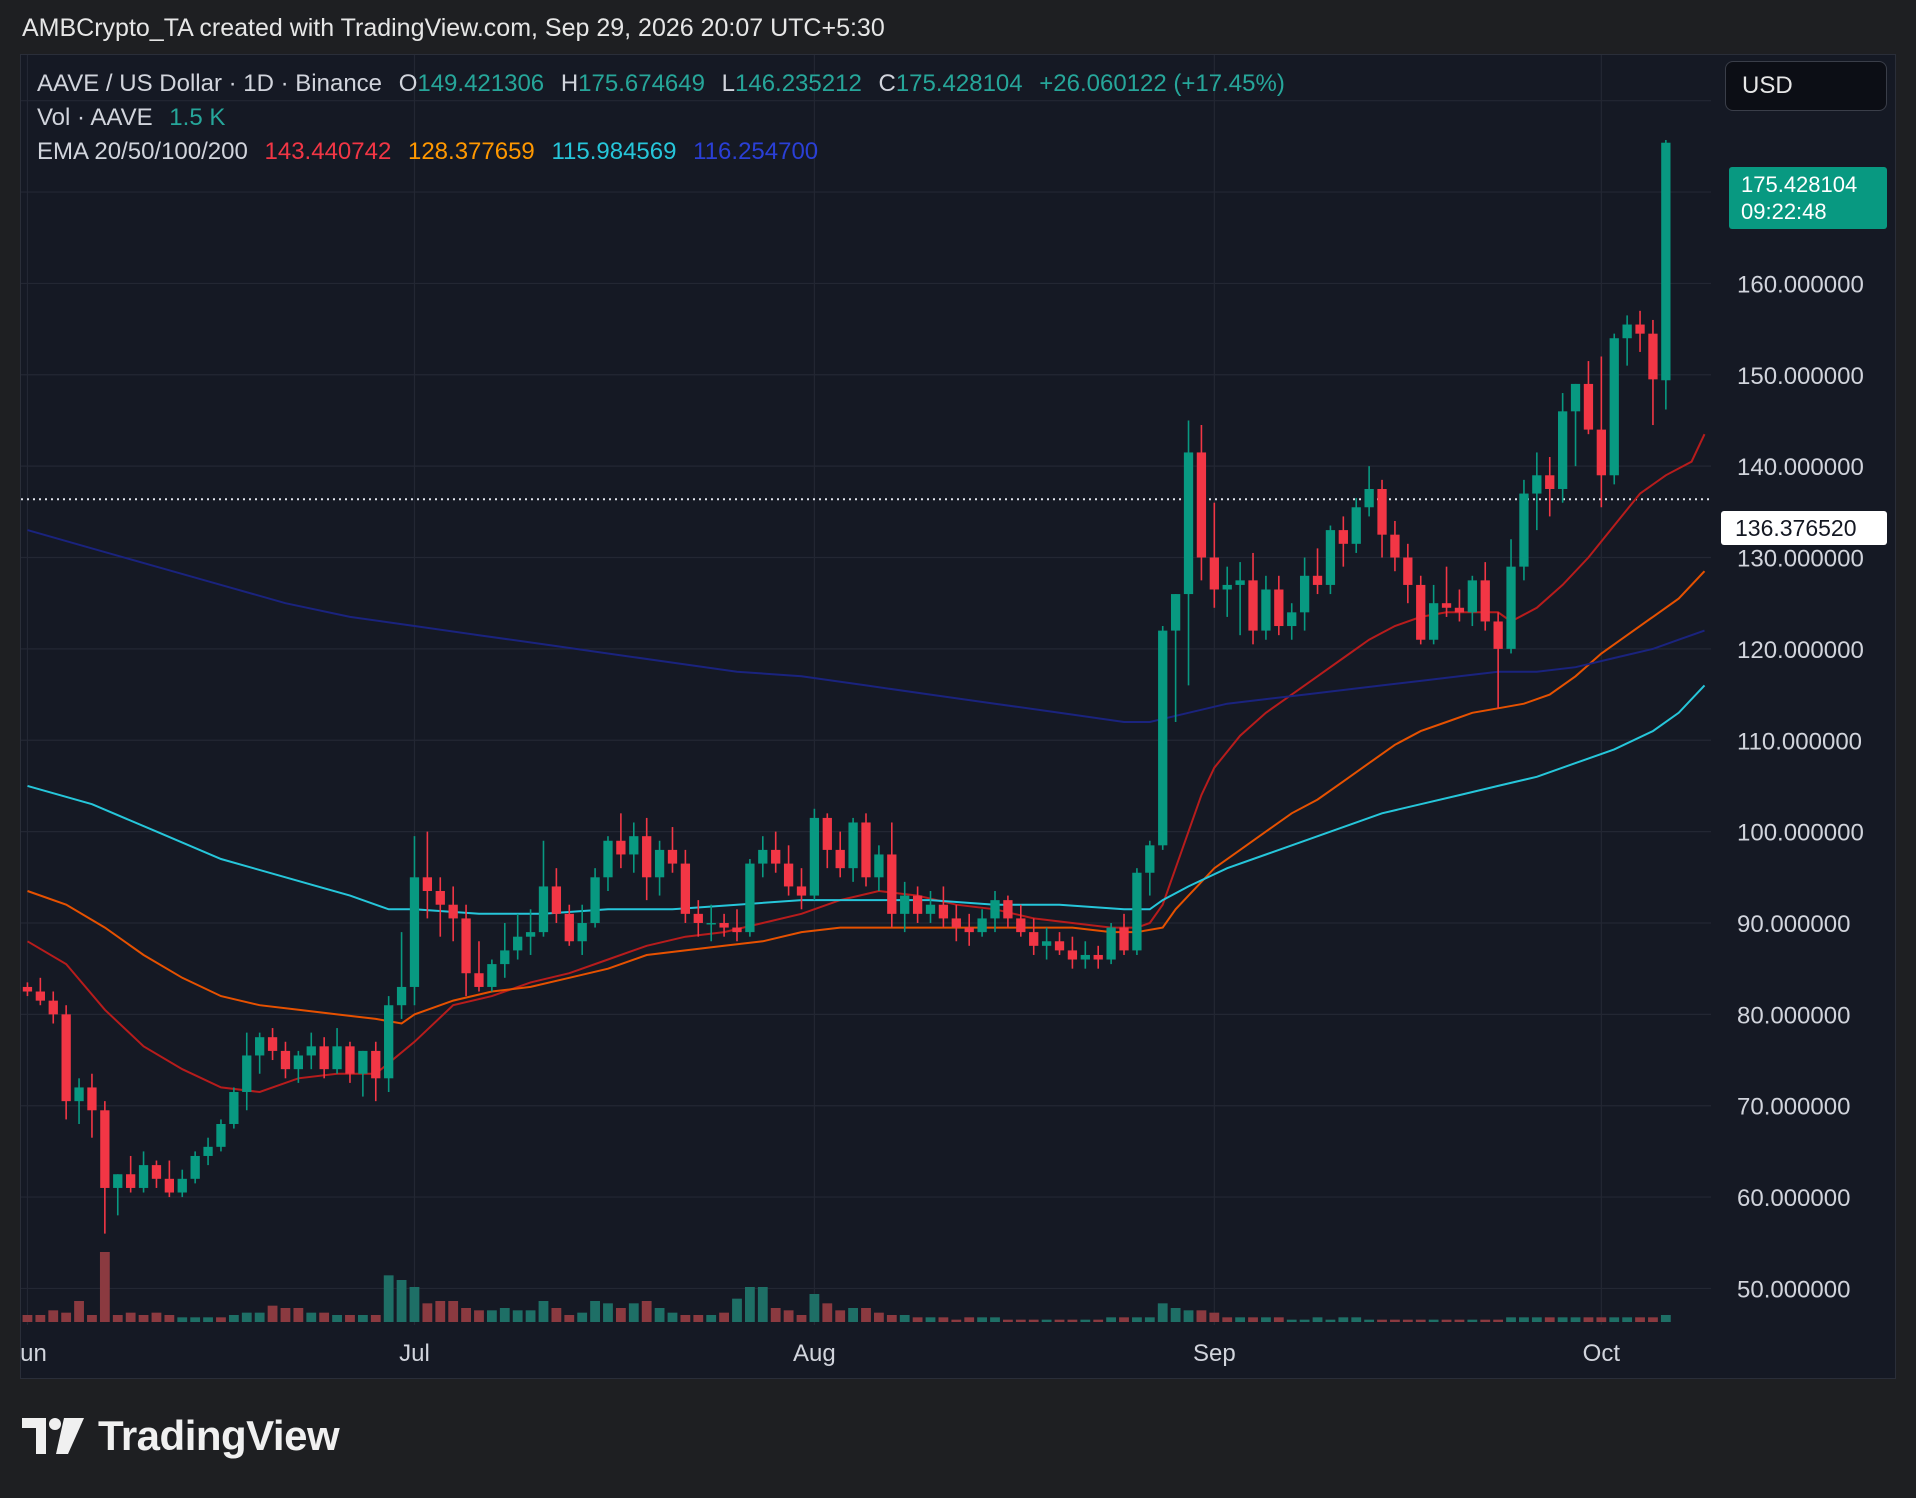  Describe the element at coordinates (756, 151) in the screenshot. I see `legend-ema200-value: 116.254700` at that location.